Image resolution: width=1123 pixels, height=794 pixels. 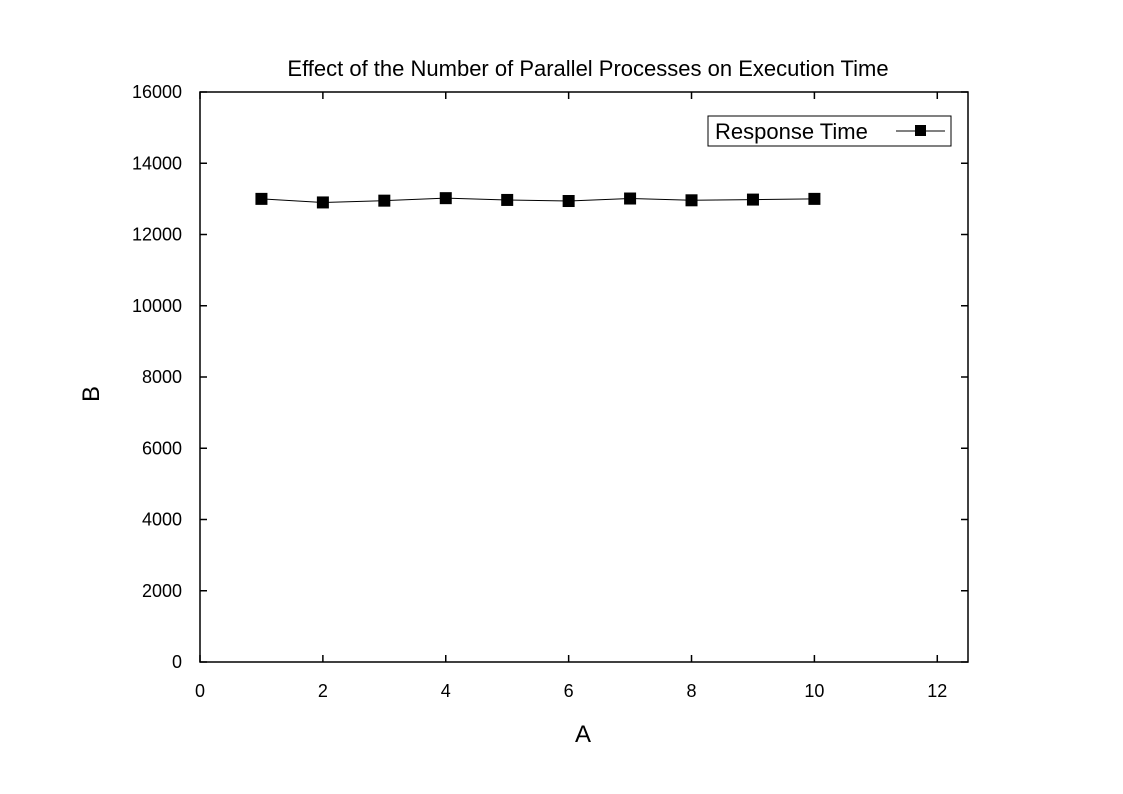 What do you see at coordinates (91, 394) in the screenshot?
I see `y-axis-label: B` at bounding box center [91, 394].